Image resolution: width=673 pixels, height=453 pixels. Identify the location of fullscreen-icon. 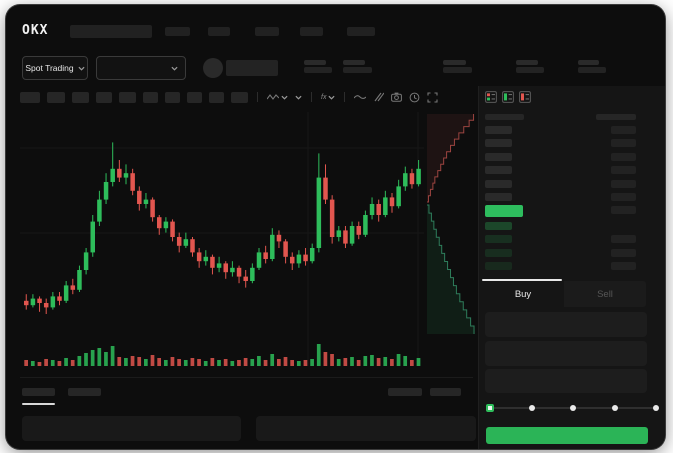
(433, 97).